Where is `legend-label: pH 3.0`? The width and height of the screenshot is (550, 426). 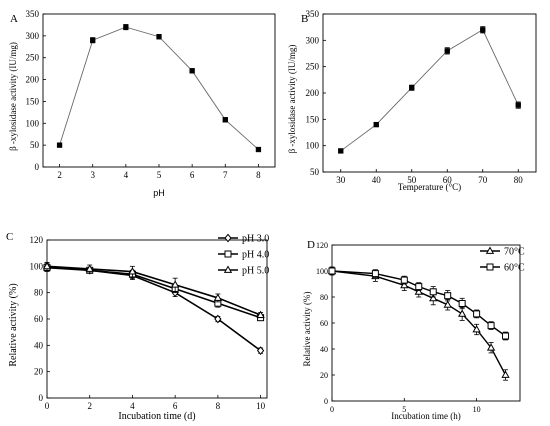 legend-label: pH 3.0 is located at coordinates (255, 239).